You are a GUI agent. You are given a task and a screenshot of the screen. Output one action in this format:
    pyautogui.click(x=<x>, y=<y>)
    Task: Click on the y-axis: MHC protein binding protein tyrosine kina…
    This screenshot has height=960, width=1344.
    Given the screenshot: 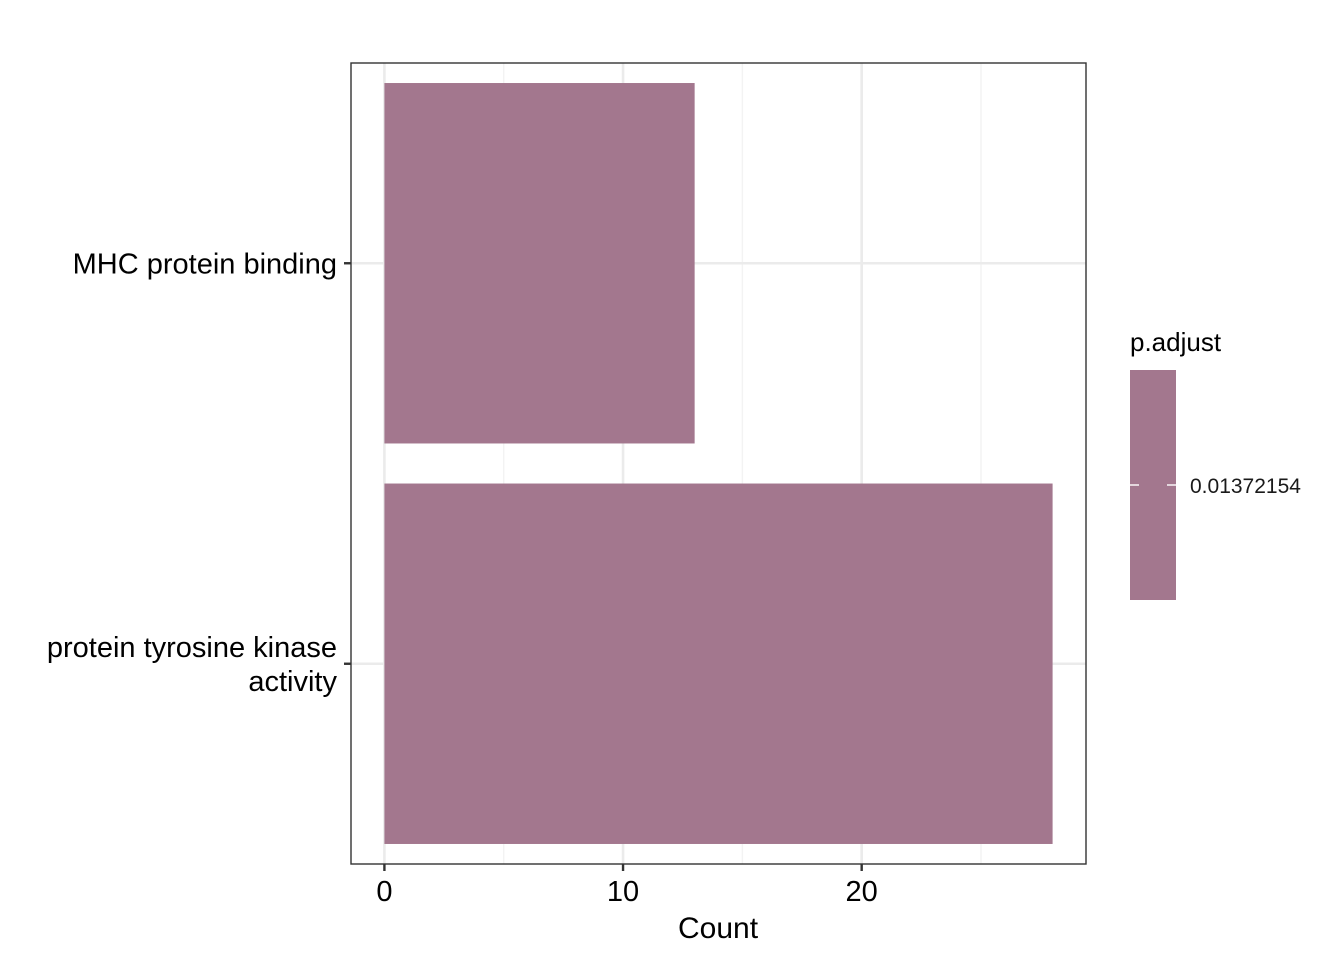 What is the action you would take?
    pyautogui.click(x=199, y=473)
    